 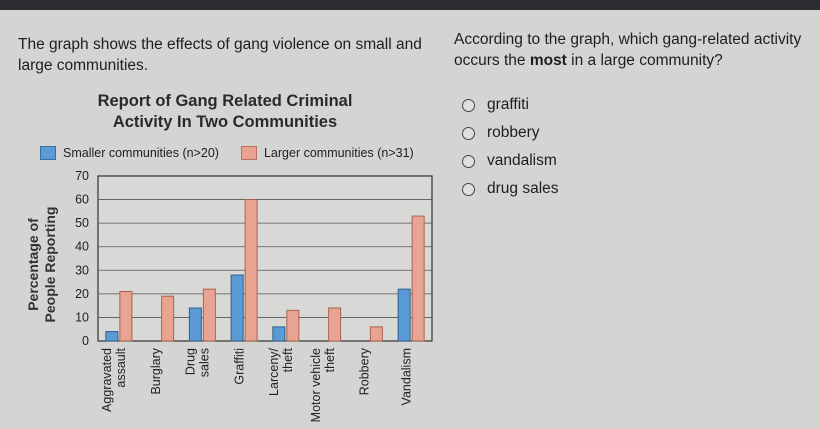 What do you see at coordinates (548, 60) in the screenshot?
I see `emphasis-word: most` at bounding box center [548, 60].